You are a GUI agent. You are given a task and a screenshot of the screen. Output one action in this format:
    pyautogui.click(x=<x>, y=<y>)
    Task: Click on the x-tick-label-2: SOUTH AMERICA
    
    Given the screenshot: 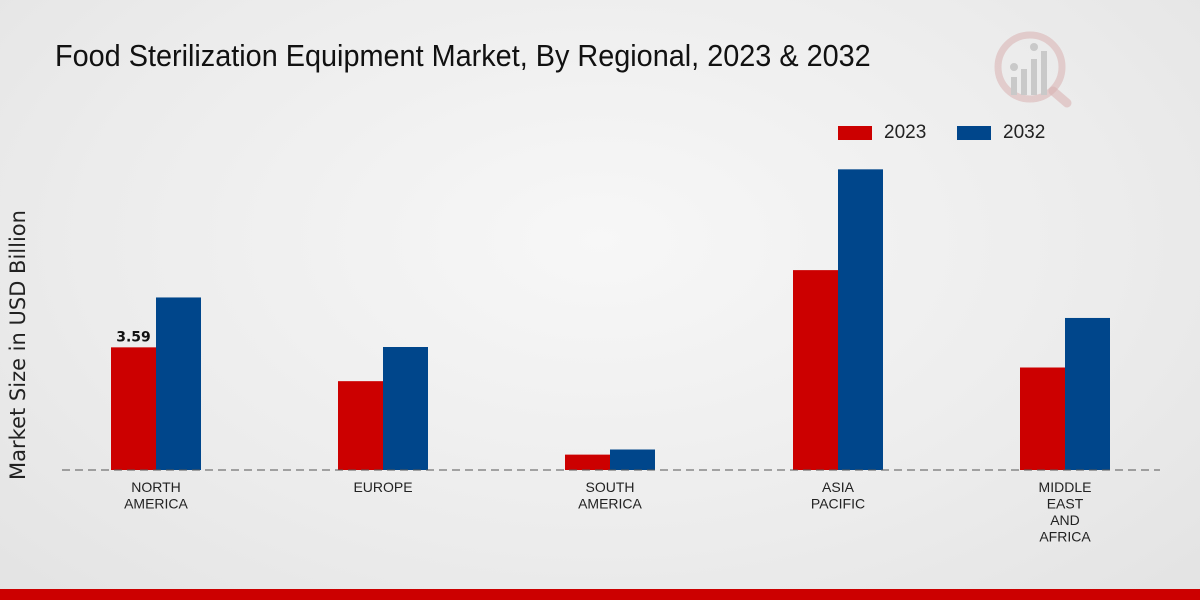 What is the action you would take?
    pyautogui.click(x=610, y=495)
    